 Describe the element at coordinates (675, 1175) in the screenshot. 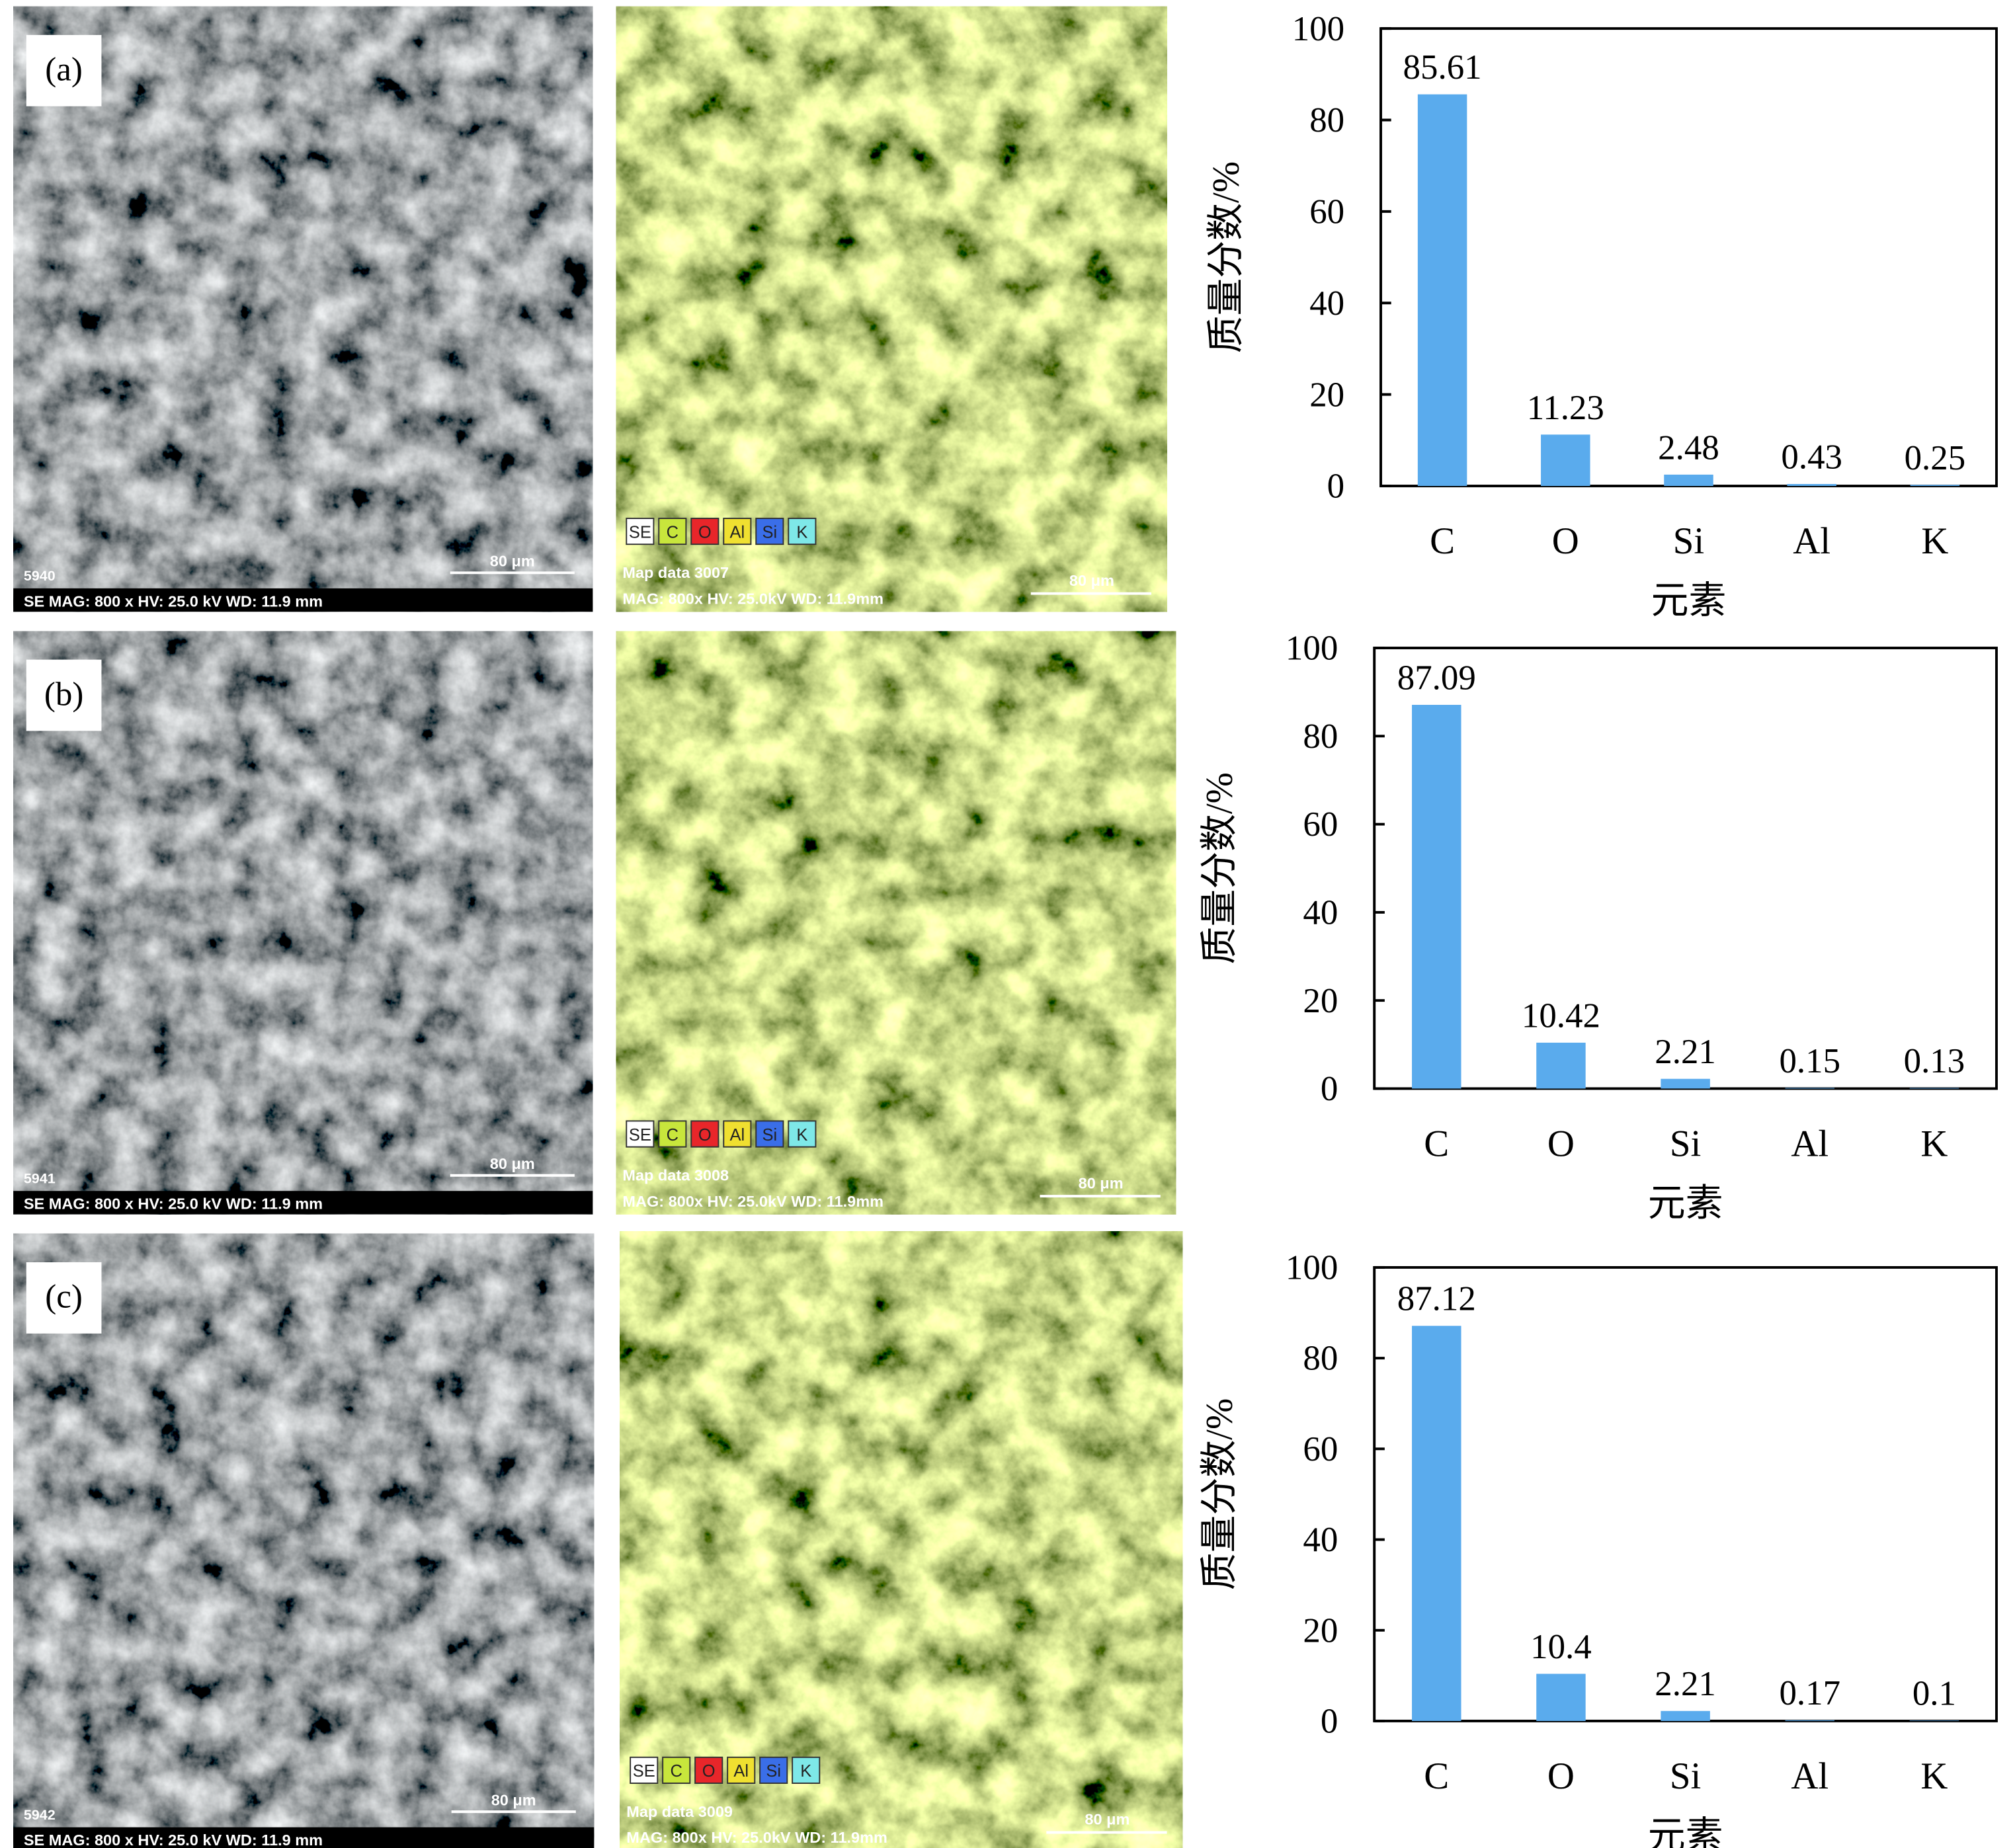

I see `map-id: Map data 3008` at that location.